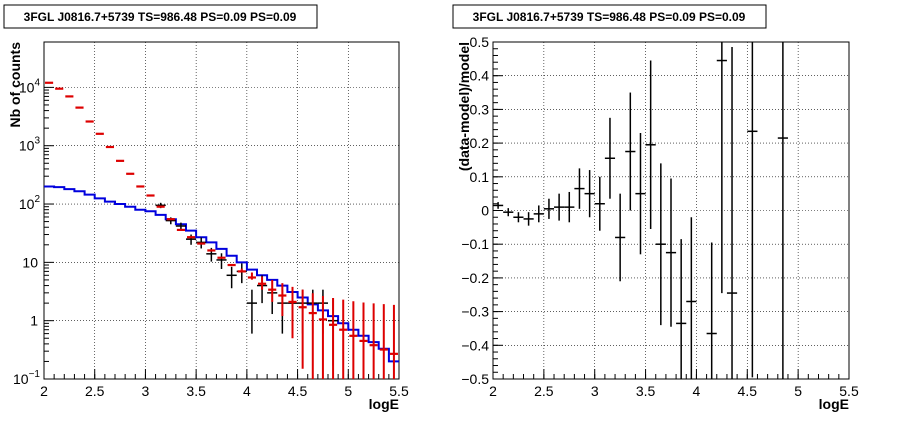 The width and height of the screenshot is (898, 421). I want to click on right-y-tick-label: −0.3, so click(475, 312).